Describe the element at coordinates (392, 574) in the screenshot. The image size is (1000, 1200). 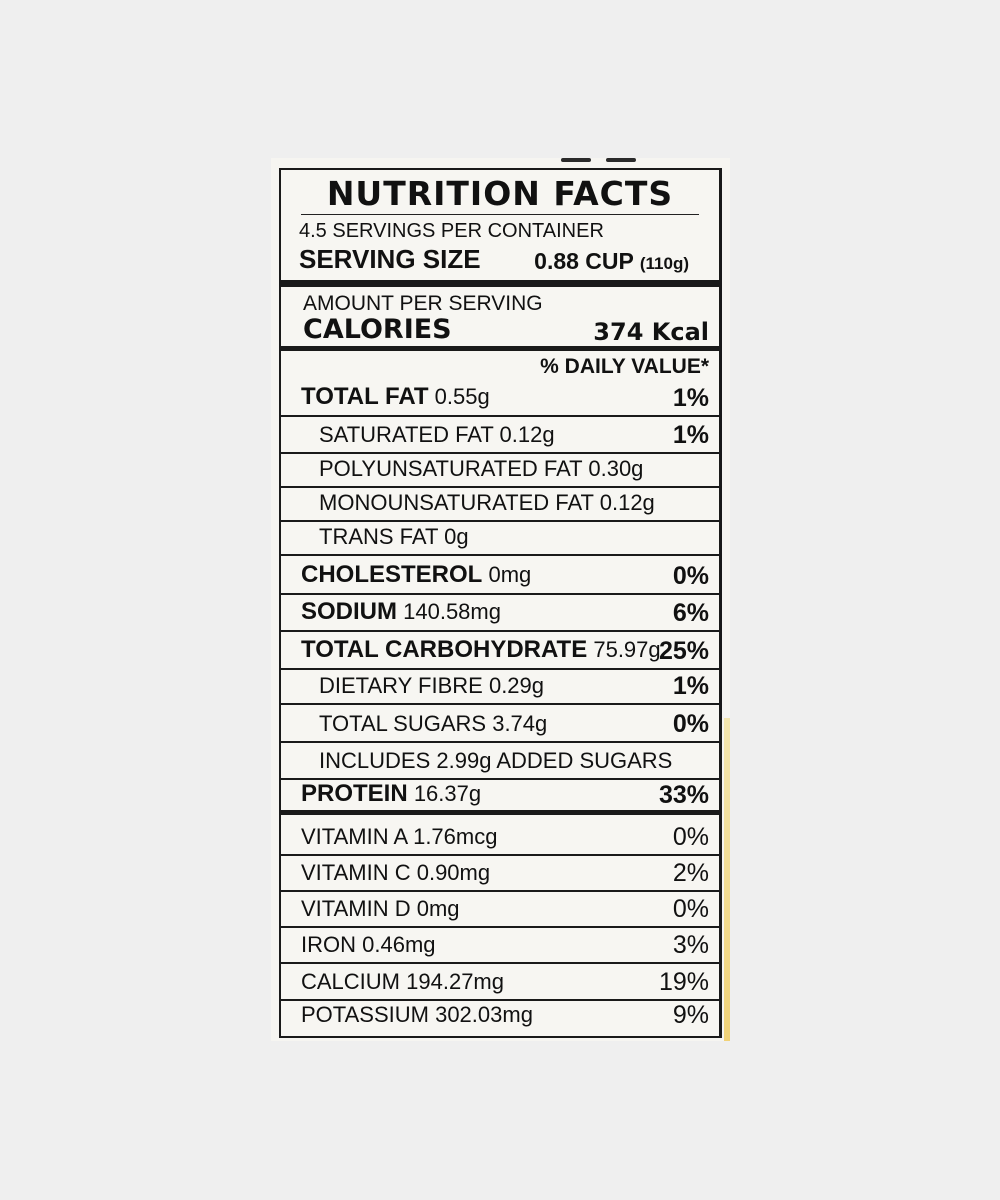
I see `nutrient-label: CHOLESTEROL` at that location.